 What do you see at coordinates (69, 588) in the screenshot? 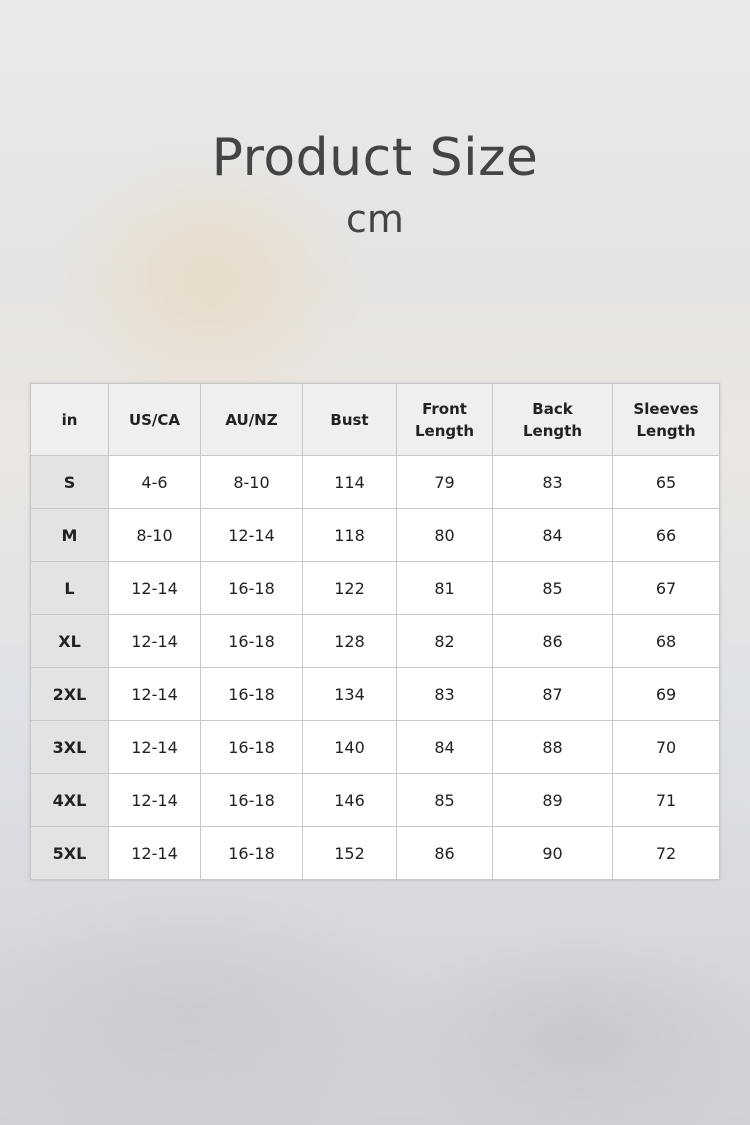
I see `size-label: L` at bounding box center [69, 588].